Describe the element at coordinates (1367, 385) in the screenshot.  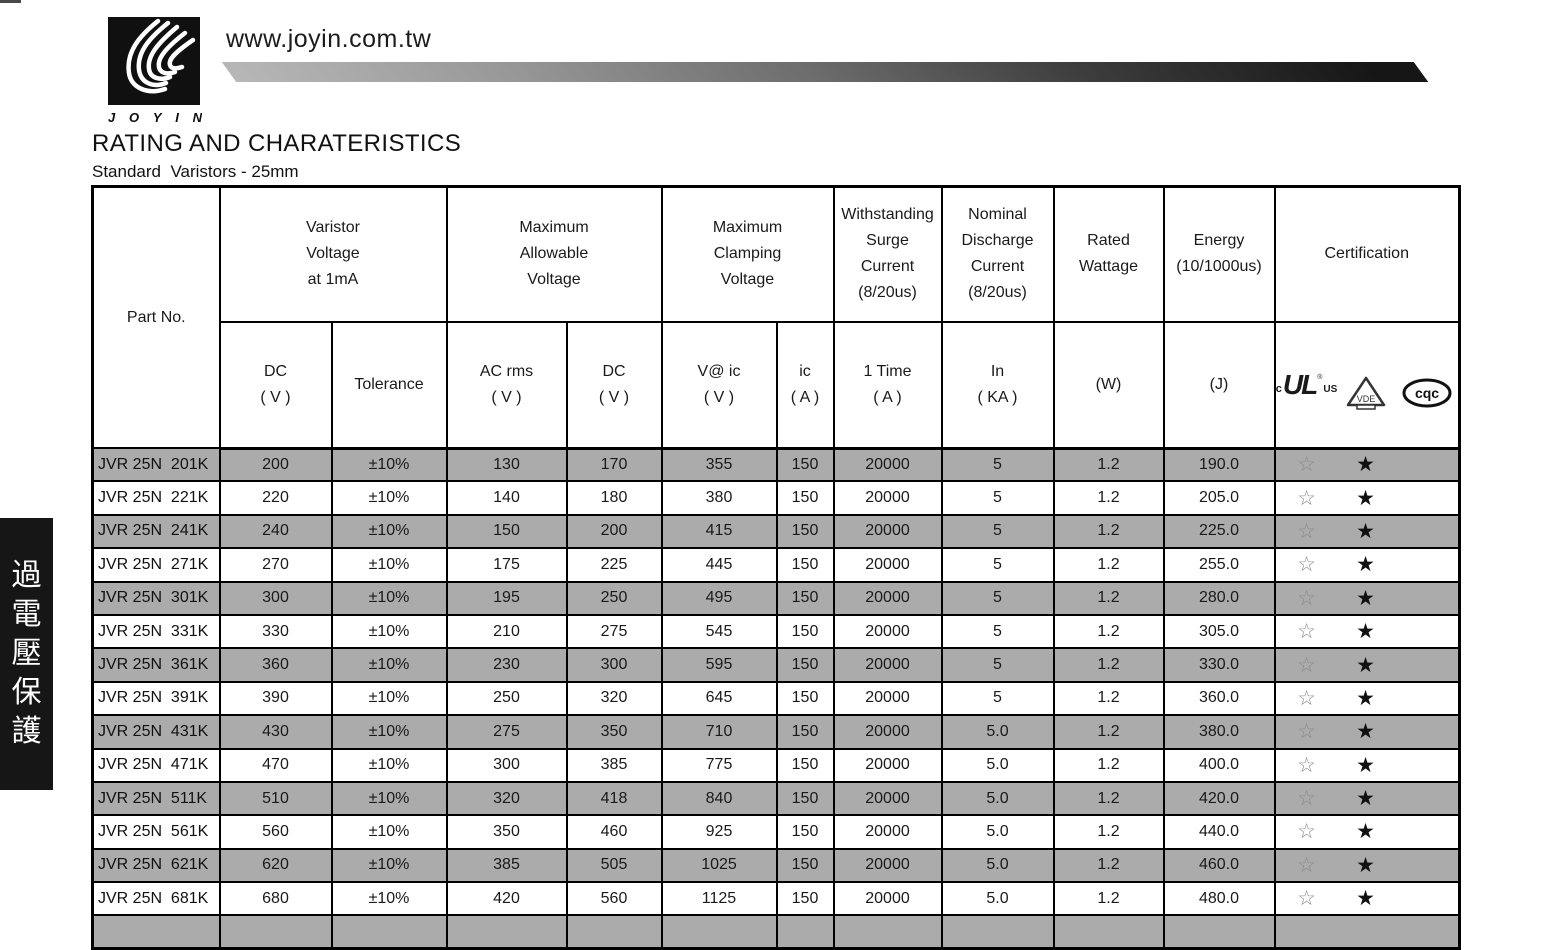
I see `subheader-cert-marks: c UL ® US VDE cqc` at that location.